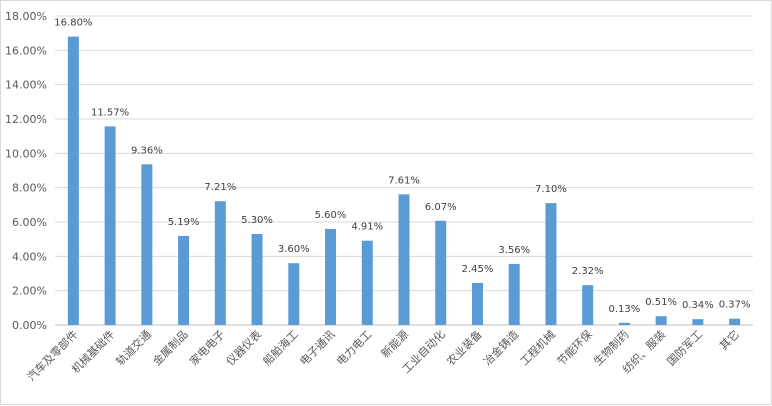 This screenshot has width=772, height=406. What do you see at coordinates (257, 220) in the screenshot?
I see `data-label: 5.30%` at bounding box center [257, 220].